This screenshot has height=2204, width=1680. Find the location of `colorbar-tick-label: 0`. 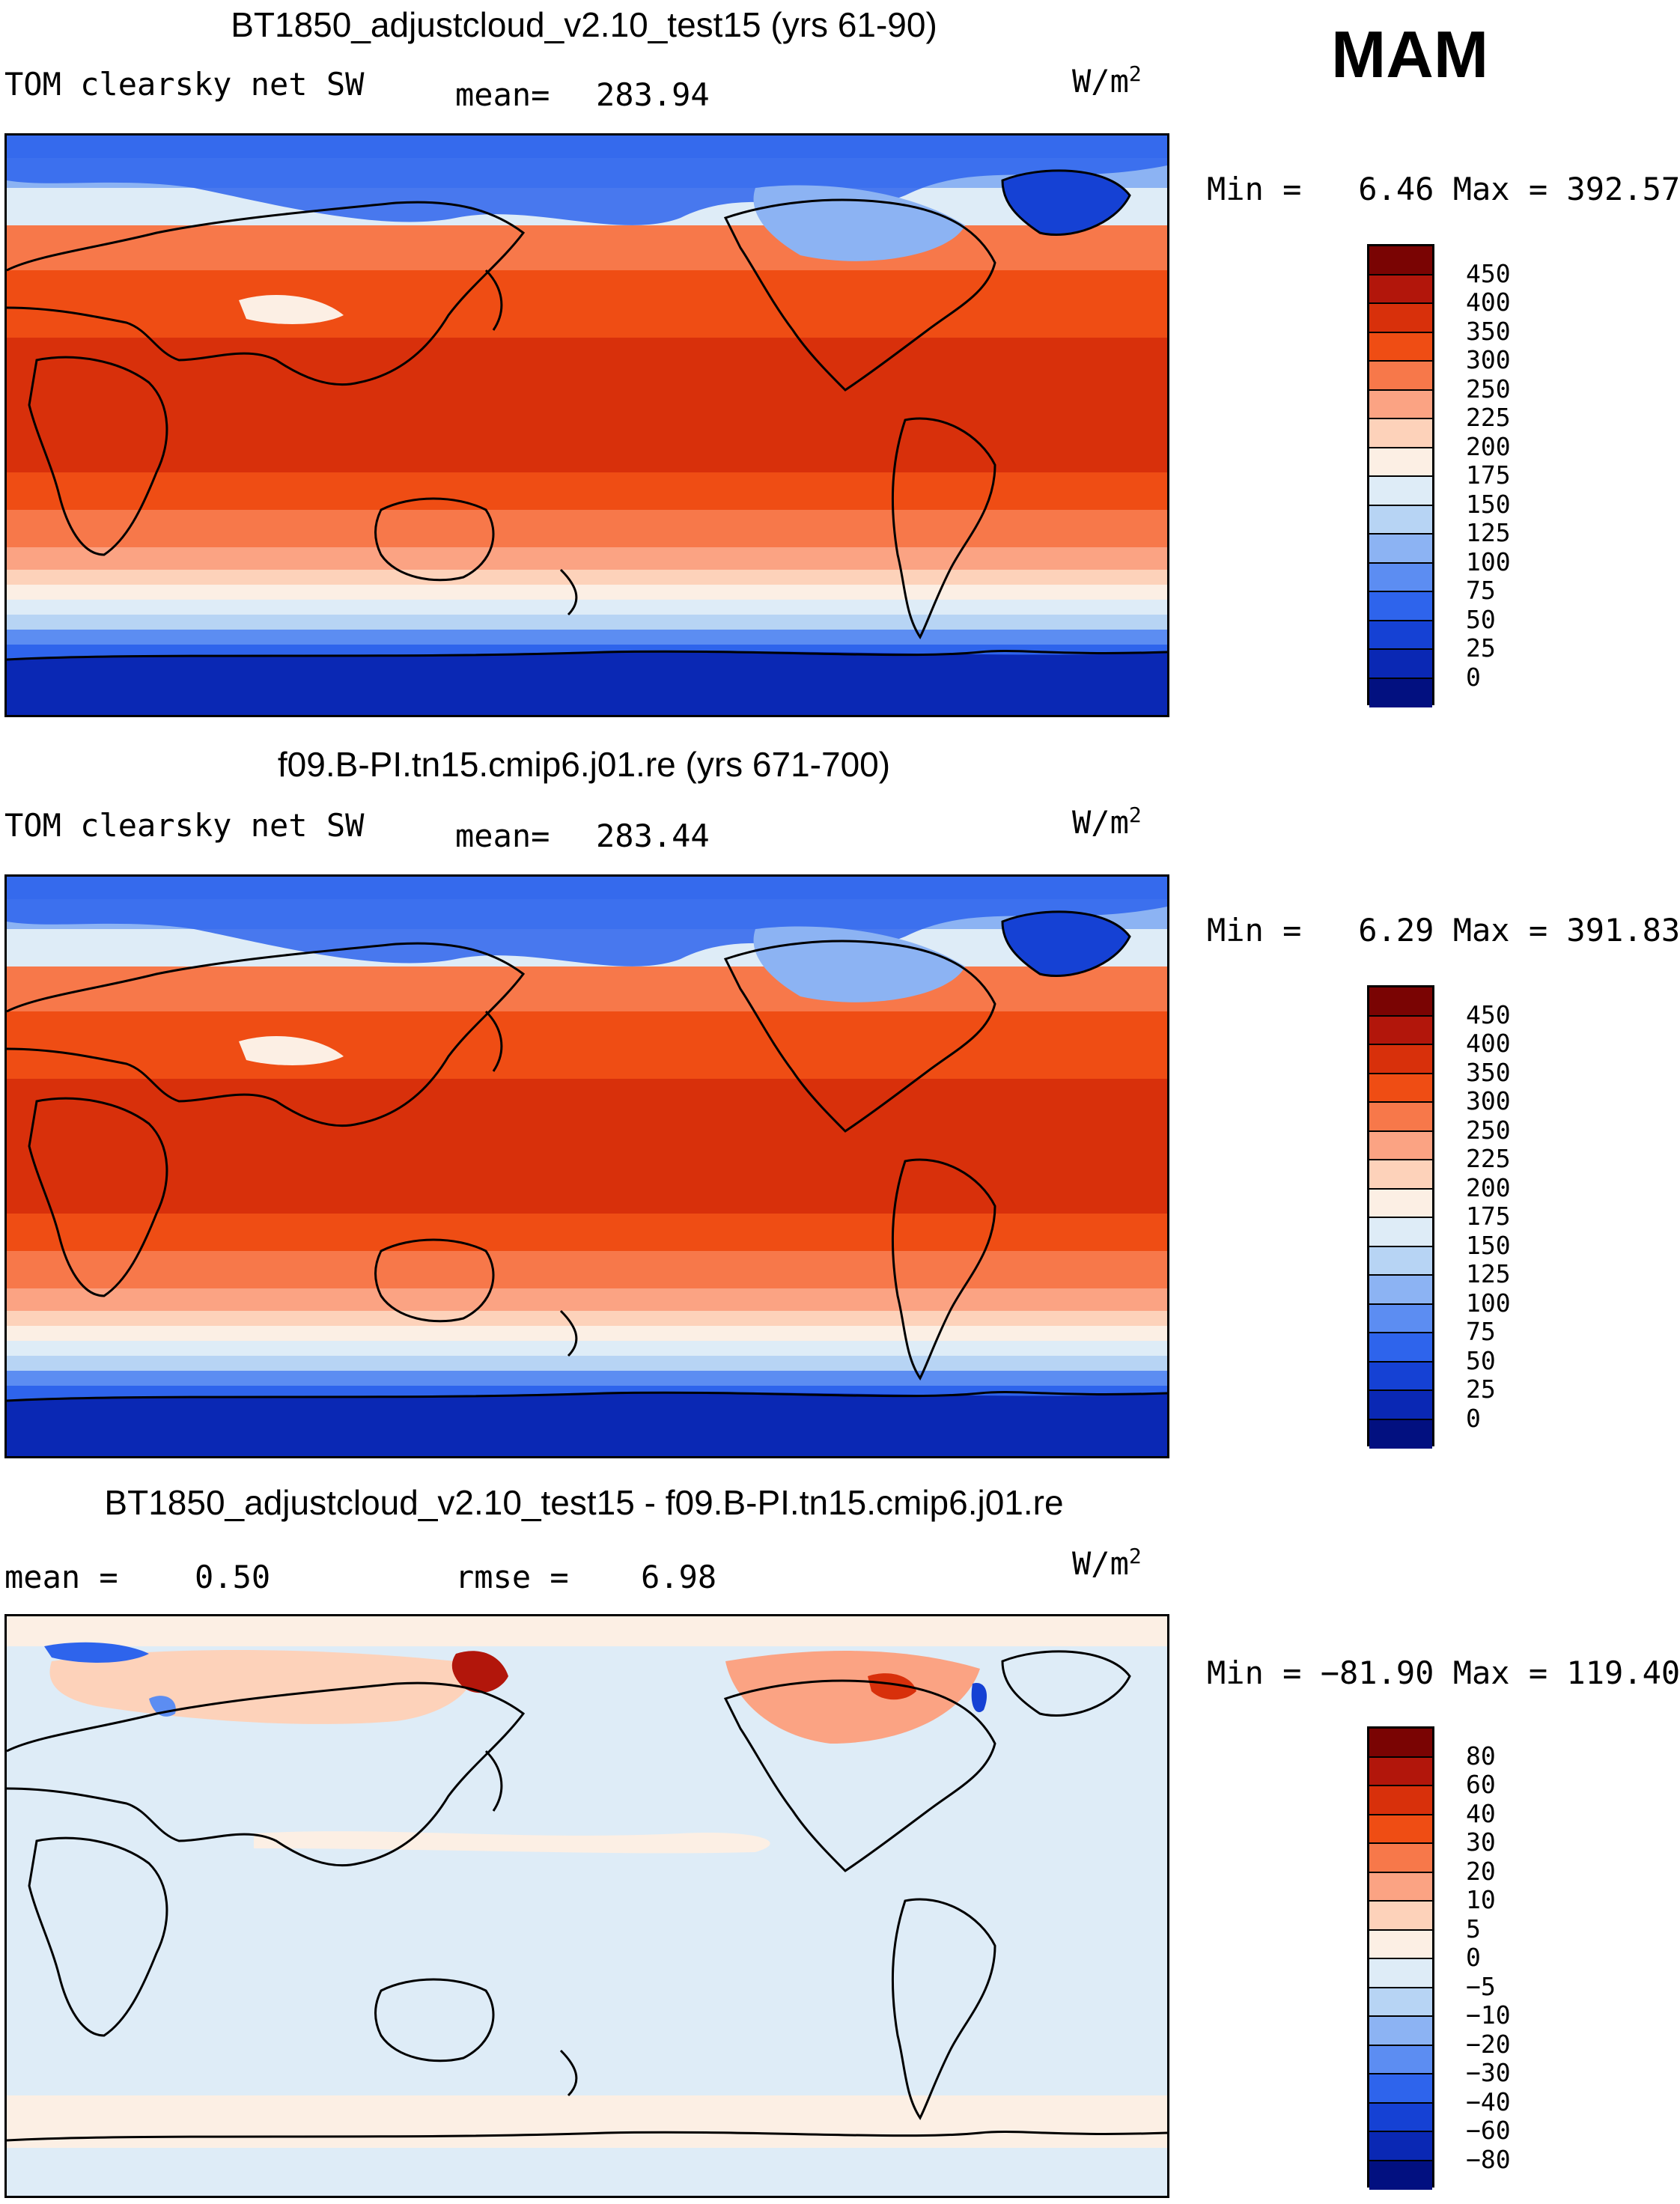

colorbar-tick-label: 0 is located at coordinates (1473, 1957).